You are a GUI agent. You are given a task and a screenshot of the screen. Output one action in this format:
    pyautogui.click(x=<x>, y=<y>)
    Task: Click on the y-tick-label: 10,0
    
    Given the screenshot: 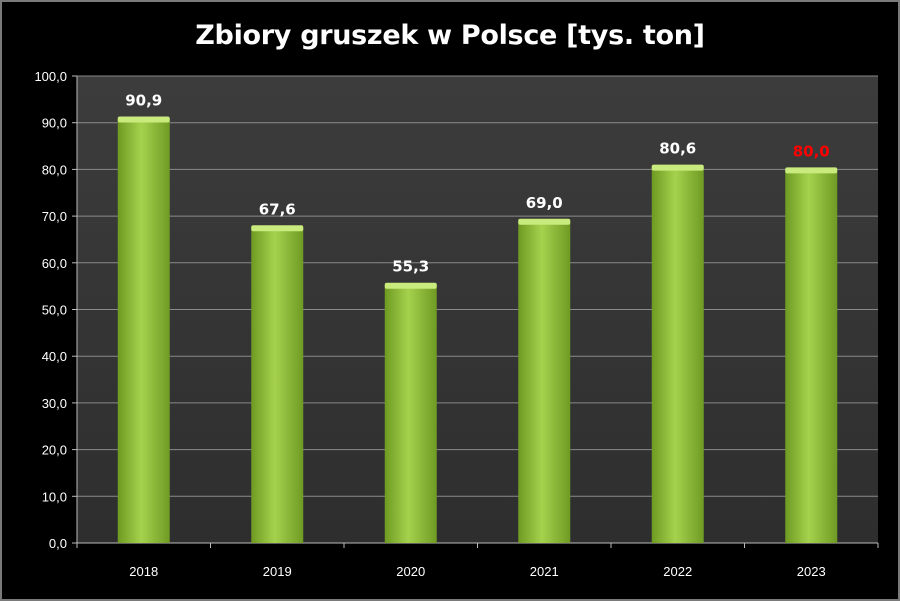 What is the action you would take?
    pyautogui.click(x=54, y=496)
    